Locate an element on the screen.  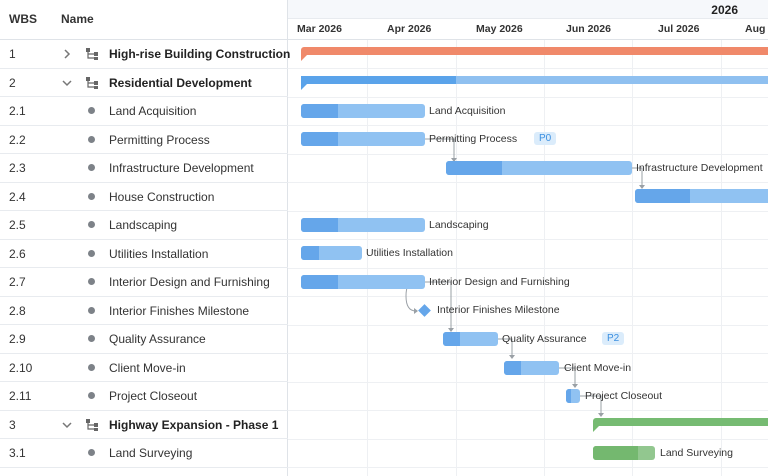
wbs-column-header: WBS is located at coordinates (23, 19).